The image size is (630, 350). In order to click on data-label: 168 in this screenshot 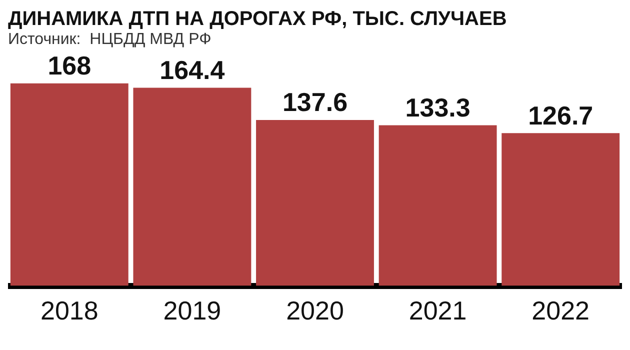, I will do `click(70, 65)`.